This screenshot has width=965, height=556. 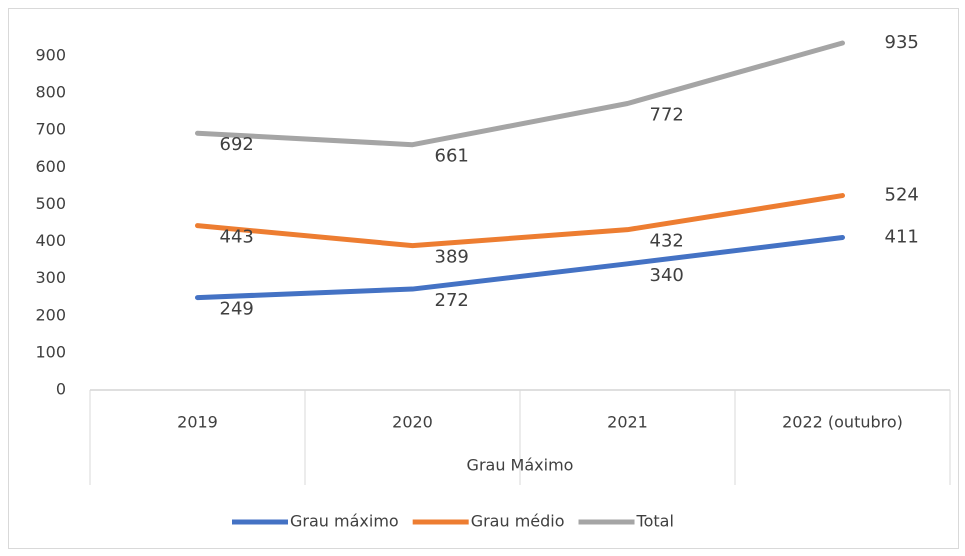 What do you see at coordinates (902, 236) in the screenshot?
I see `data-label: 411` at bounding box center [902, 236].